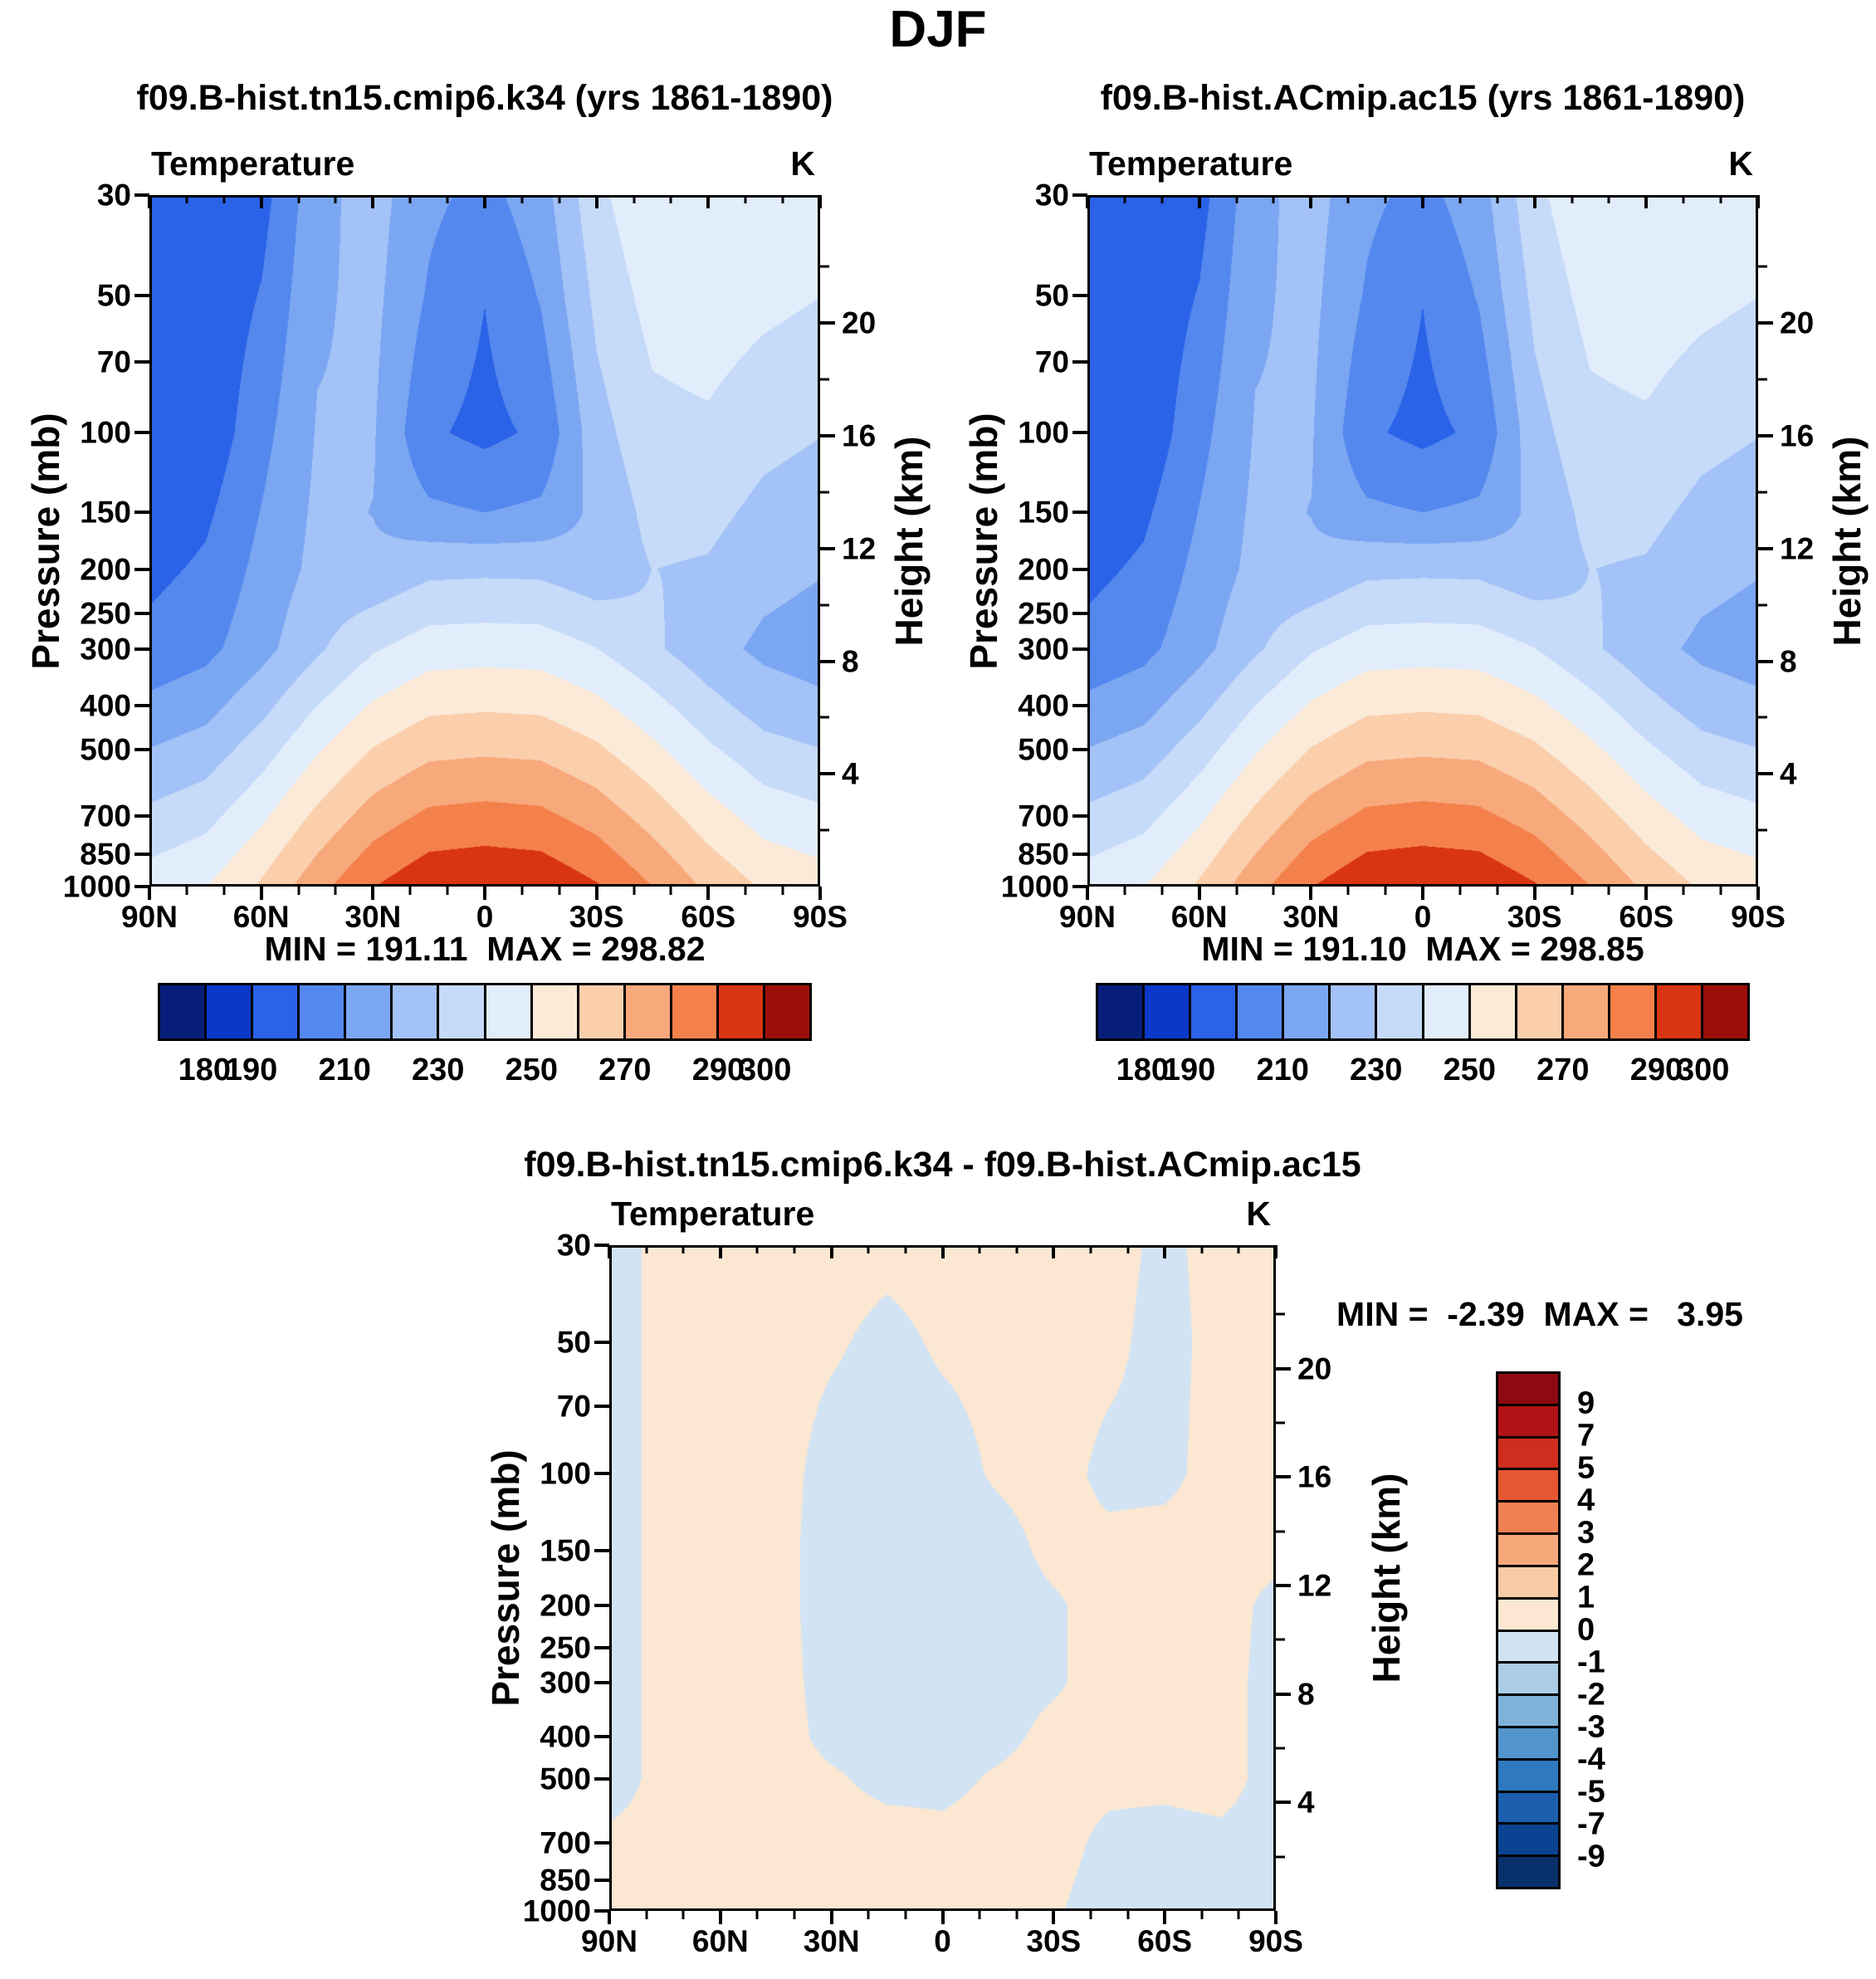 This screenshot has height=1979, width=1876. I want to click on pressure-tick-label: 300, so click(565, 1682).